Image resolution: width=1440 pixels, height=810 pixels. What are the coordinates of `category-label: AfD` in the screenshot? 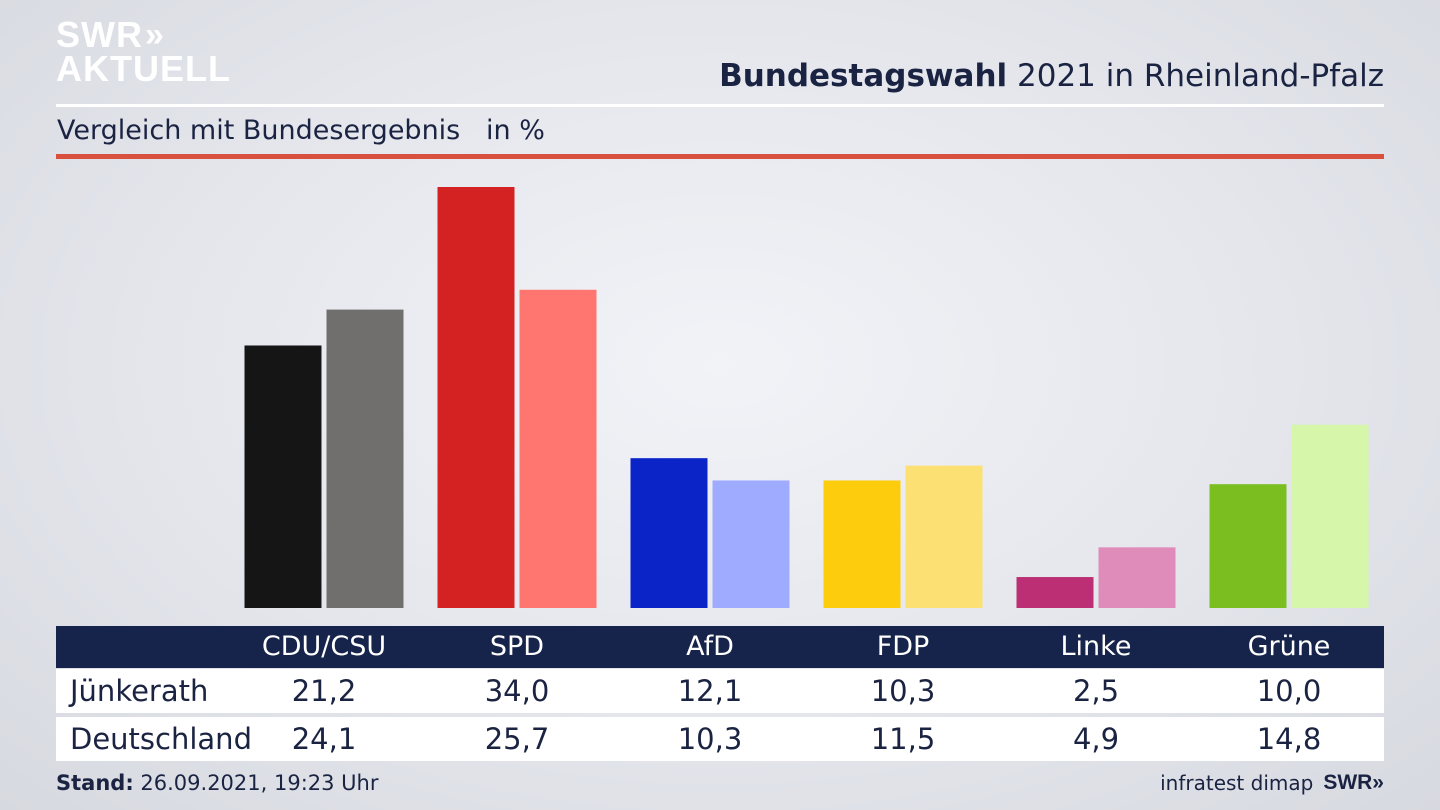 It's located at (710, 646).